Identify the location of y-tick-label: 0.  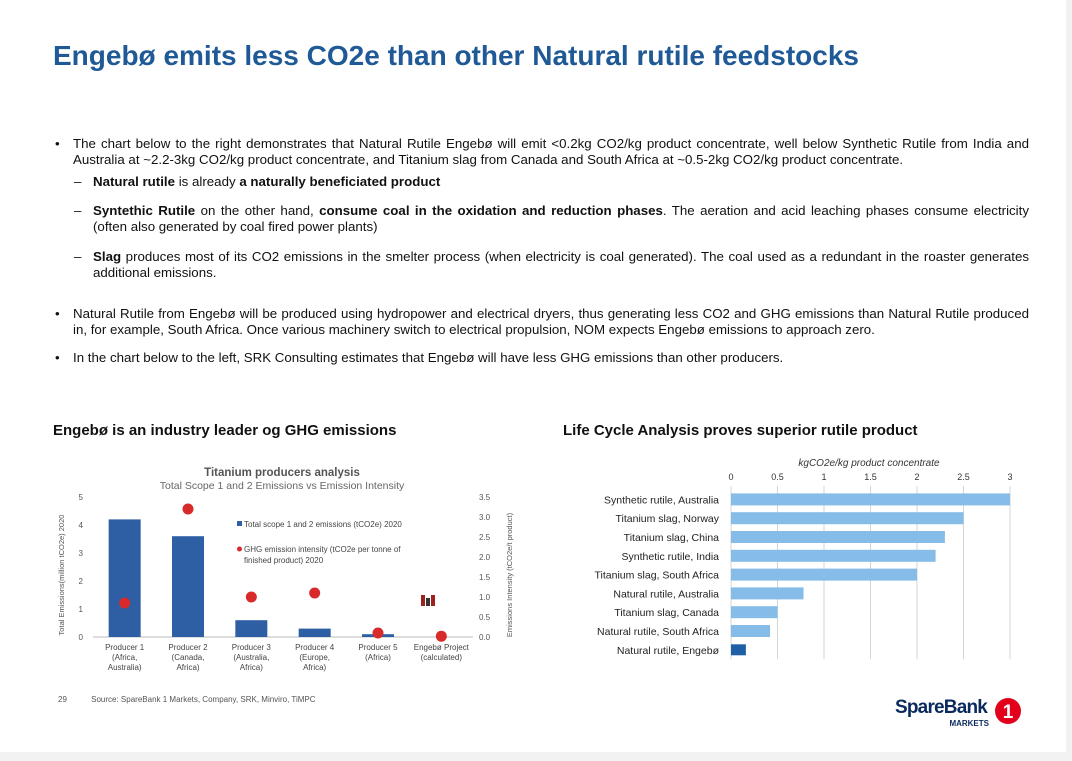
(81, 637).